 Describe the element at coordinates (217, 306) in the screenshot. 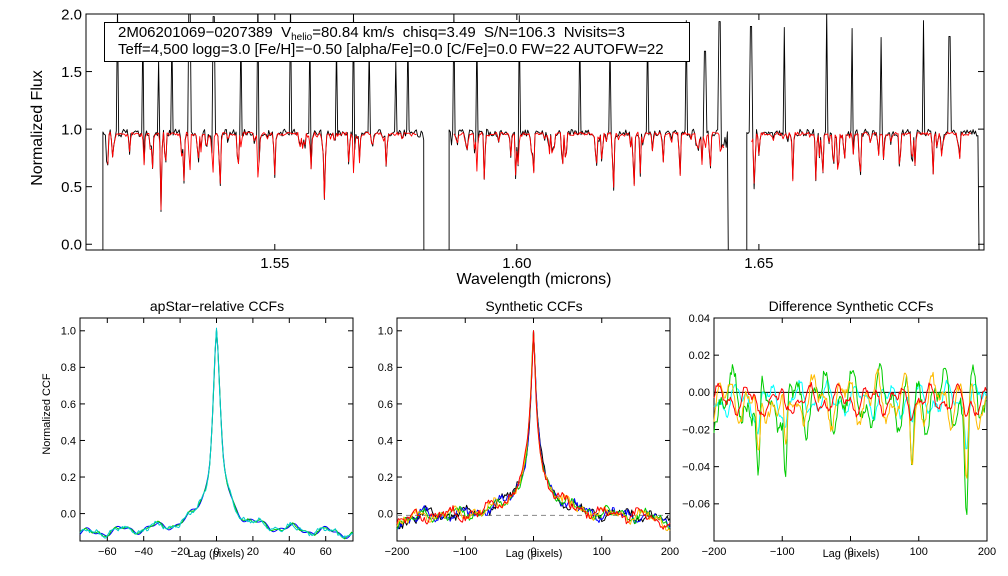

I see `apstar-ccf-title: apStar−relative CCFs` at that location.